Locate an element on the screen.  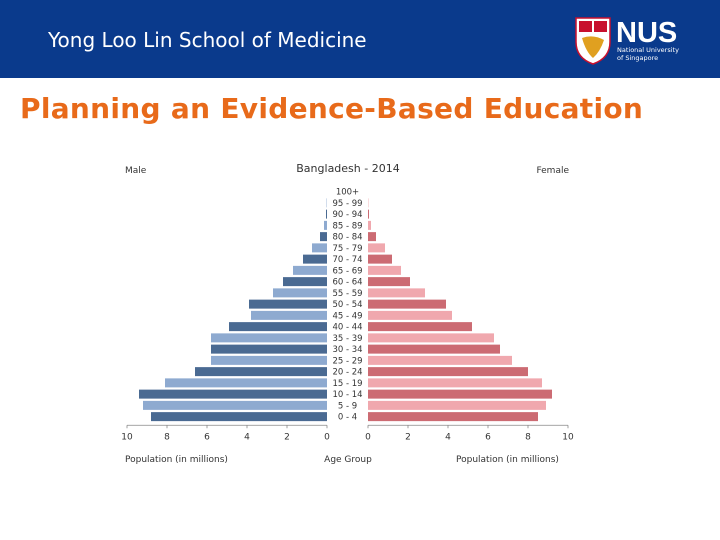
age-group-label: 90 - 94 is located at coordinates (347, 215).